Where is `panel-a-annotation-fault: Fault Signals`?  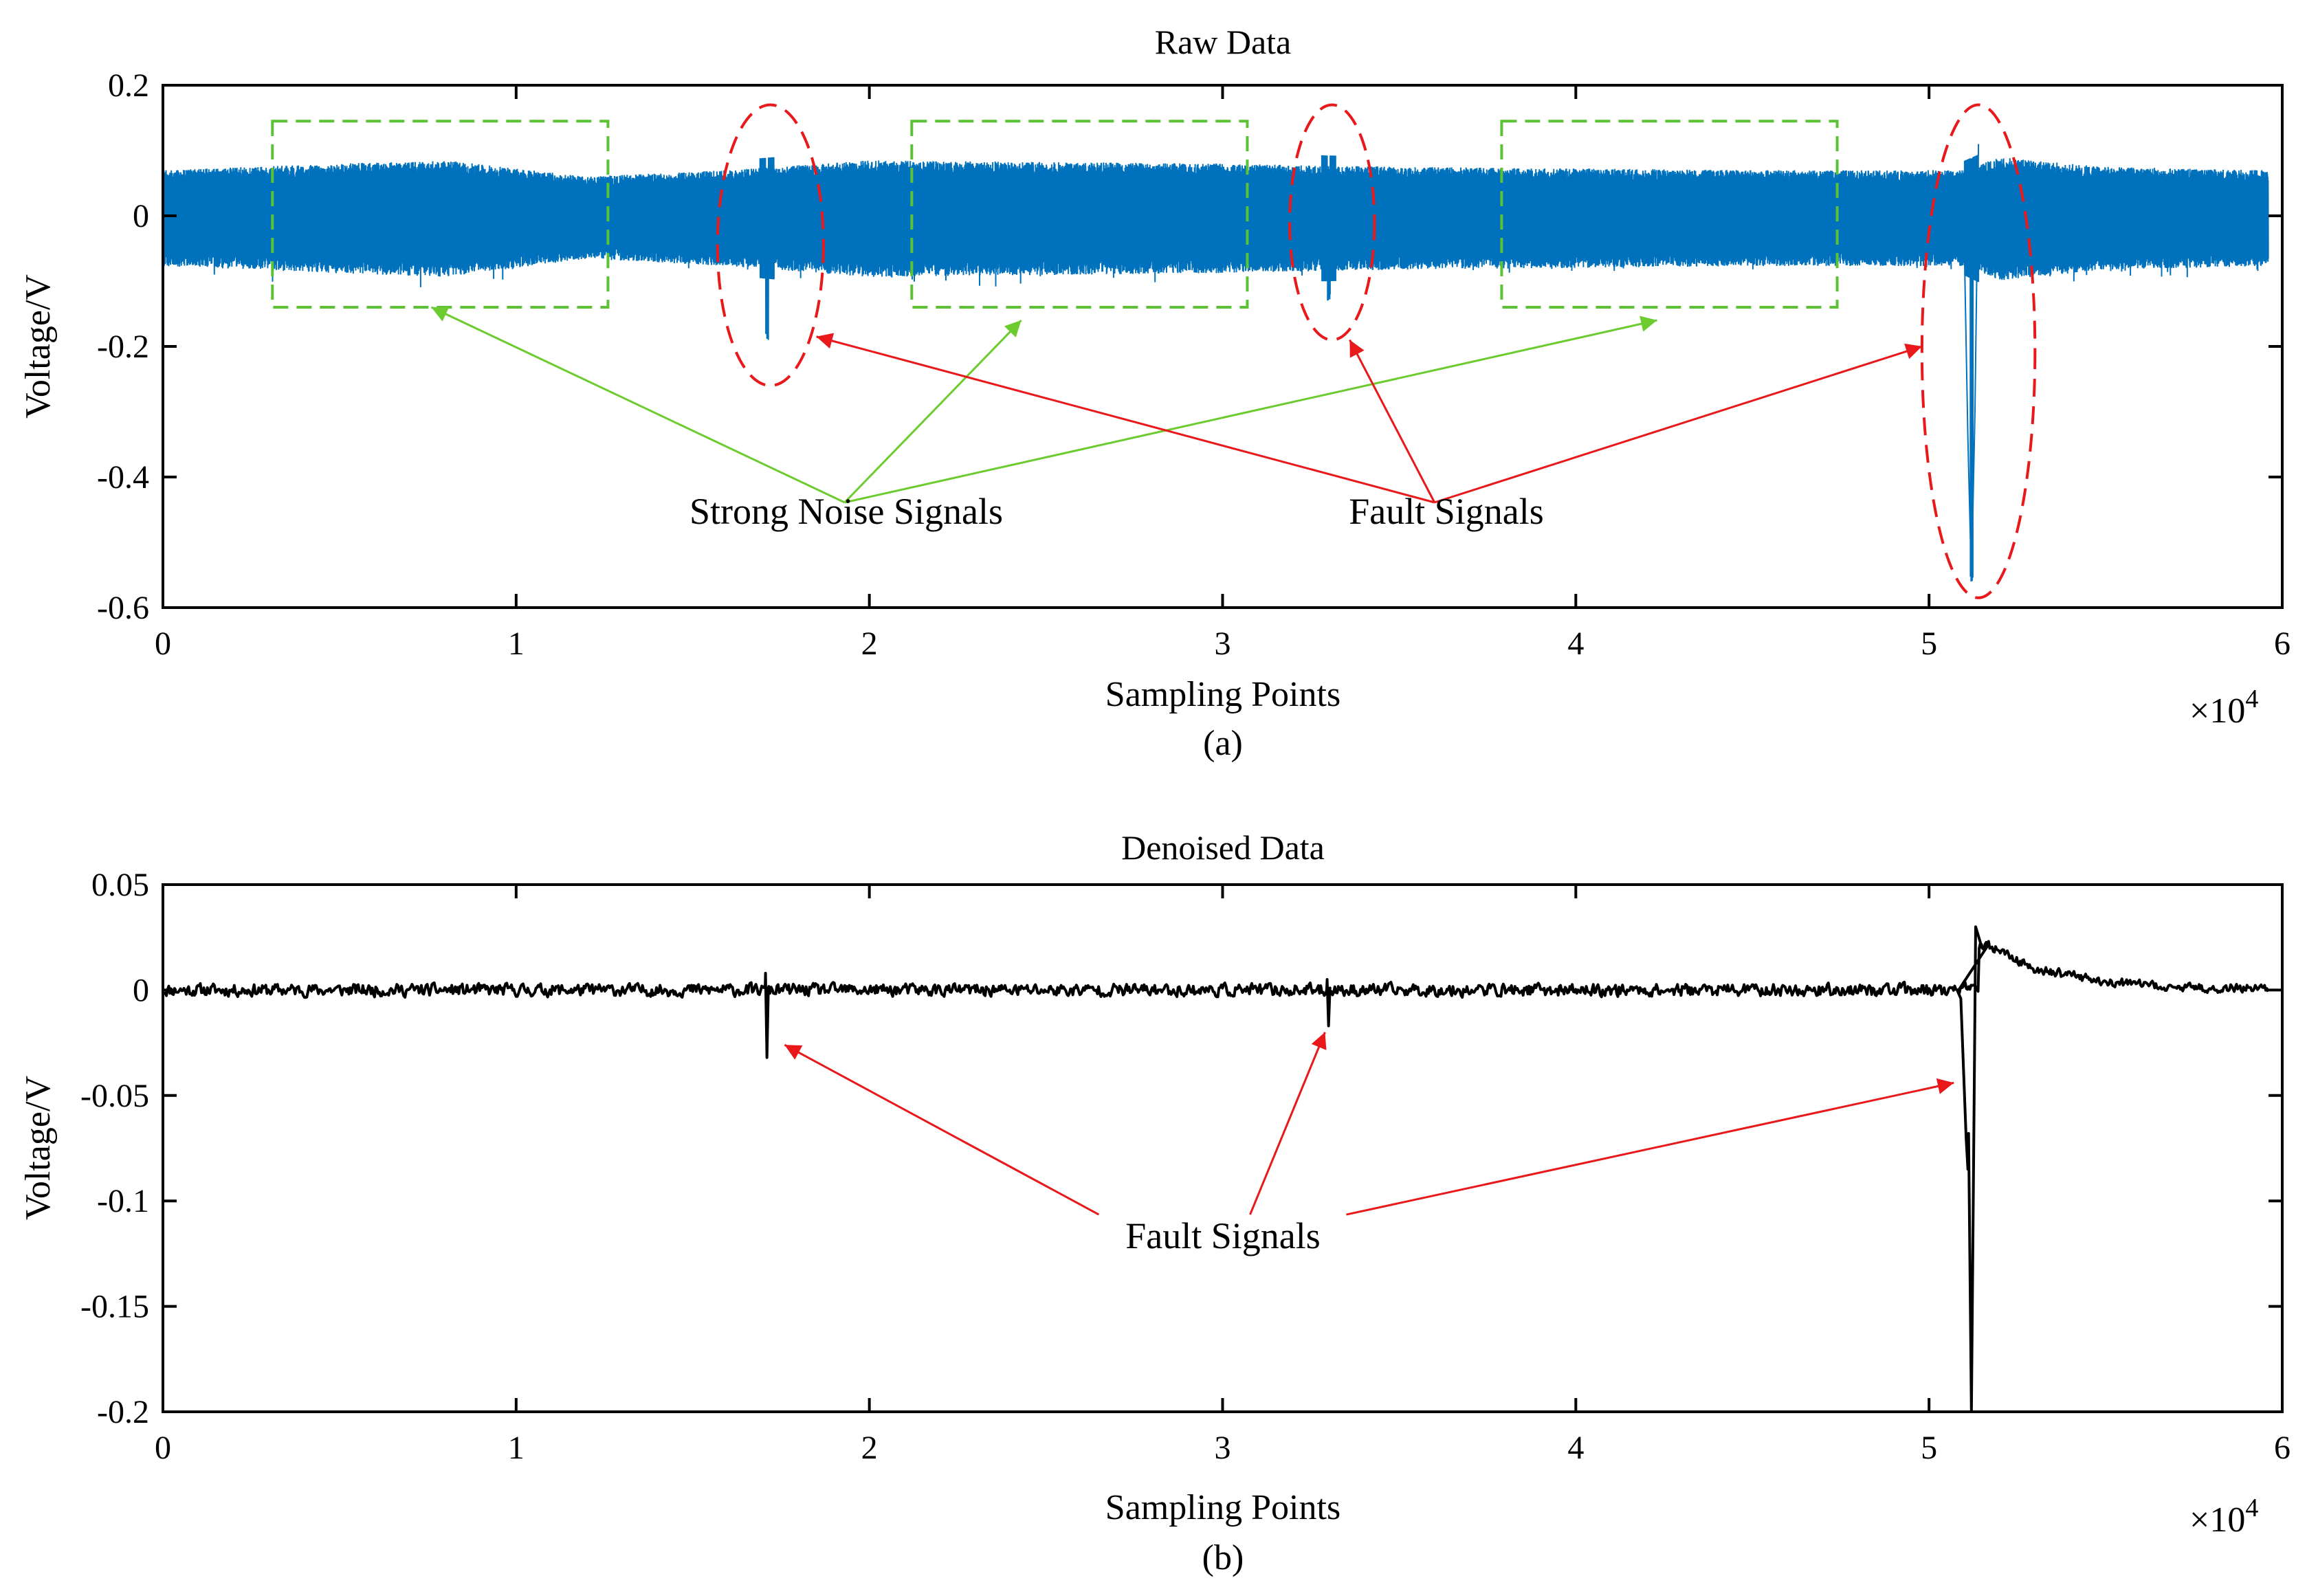
panel-a-annotation-fault: Fault Signals is located at coordinates (1446, 511).